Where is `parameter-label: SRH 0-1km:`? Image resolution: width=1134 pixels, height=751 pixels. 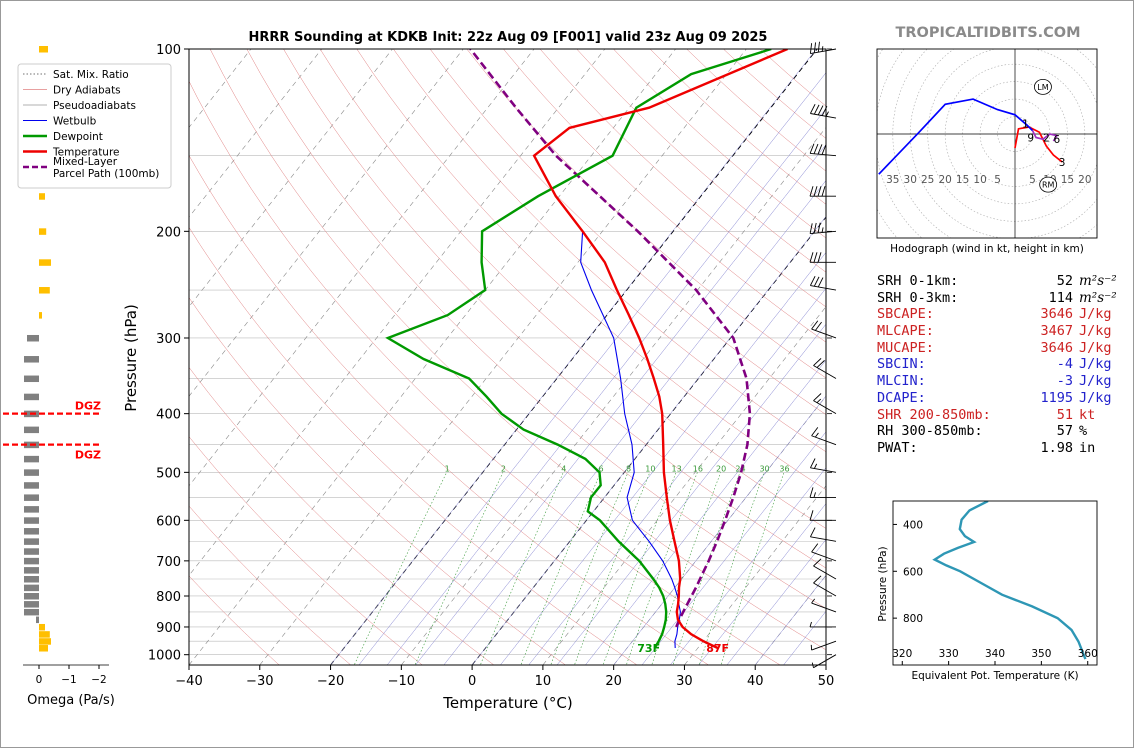 parameter-label: SRH 0-1km: is located at coordinates (940, 281).